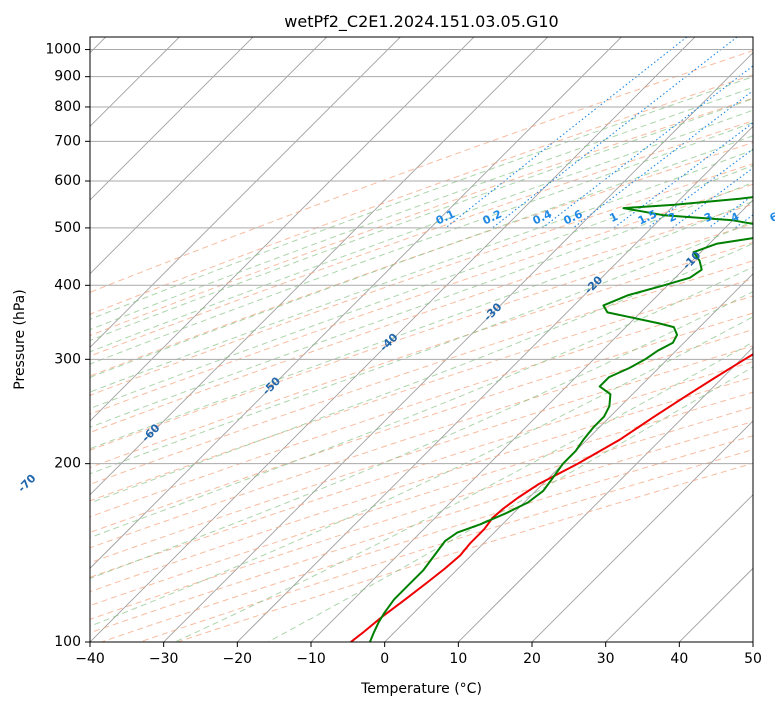  Describe the element at coordinates (753, 659) in the screenshot. I see `x-tick-label: 50` at that location.